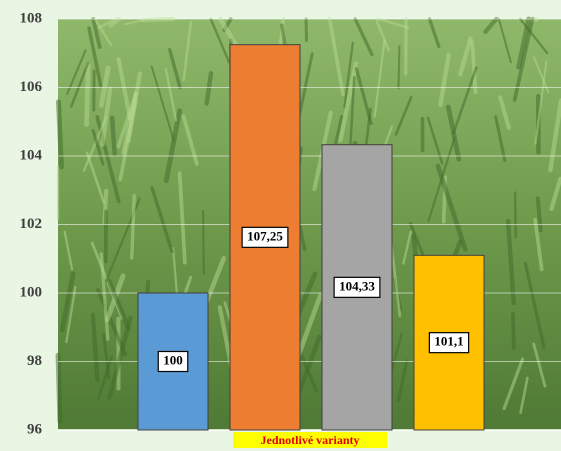 This screenshot has height=451, width=561. I want to click on y-tick-label: 106, so click(31, 87).